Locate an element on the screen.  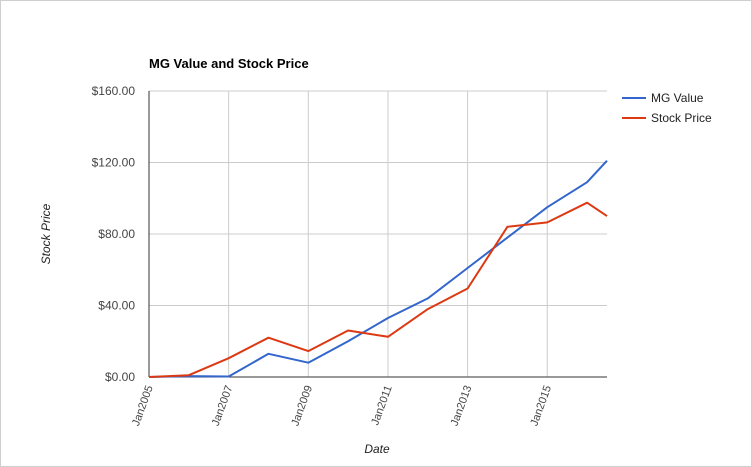
y-tick-labels: $0.00 $40.00 $80.00 $120.00 $160.00 is located at coordinates (114, 234).